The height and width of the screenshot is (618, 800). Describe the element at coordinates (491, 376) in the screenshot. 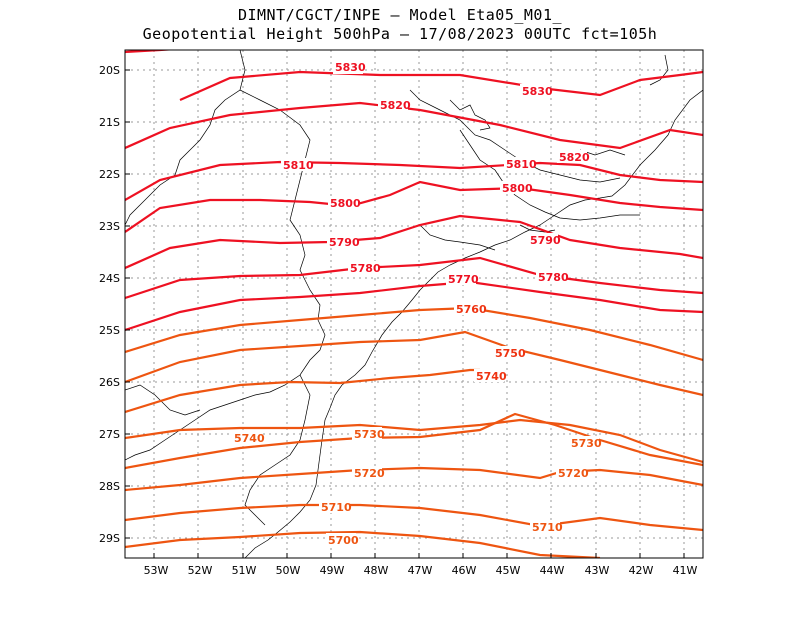

I see `label-5740-a: 5740` at that location.